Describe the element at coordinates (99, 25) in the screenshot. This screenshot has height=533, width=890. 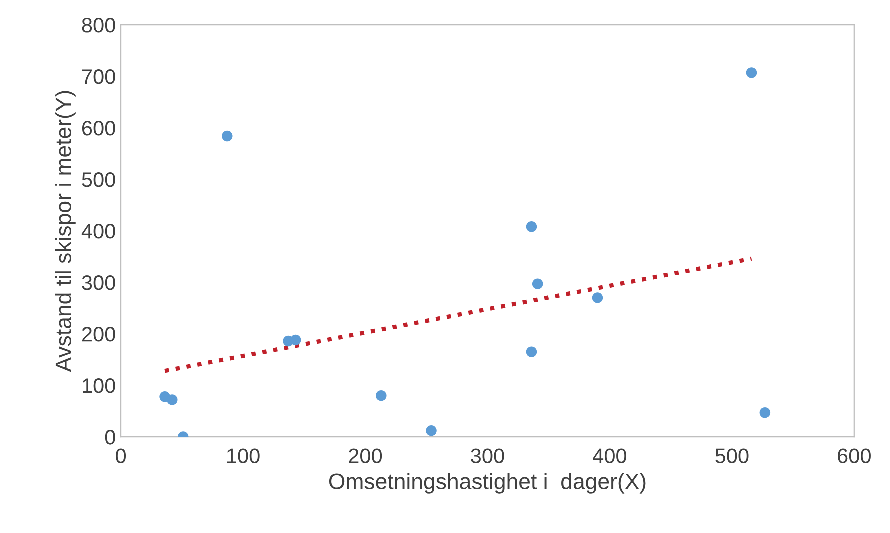
I see `y-tick-label: 800` at that location.